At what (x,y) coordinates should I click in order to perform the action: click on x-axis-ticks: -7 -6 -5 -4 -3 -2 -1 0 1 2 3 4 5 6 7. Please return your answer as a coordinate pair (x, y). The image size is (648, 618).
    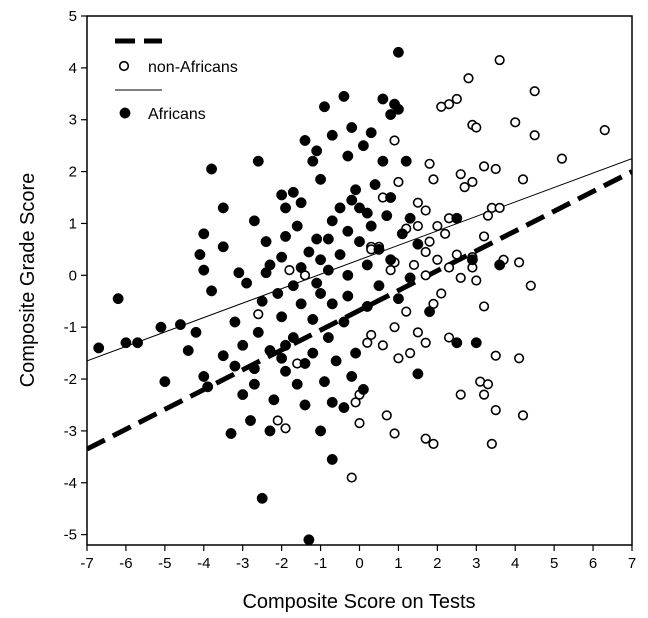
    Looking at the image, I should click on (358, 558).